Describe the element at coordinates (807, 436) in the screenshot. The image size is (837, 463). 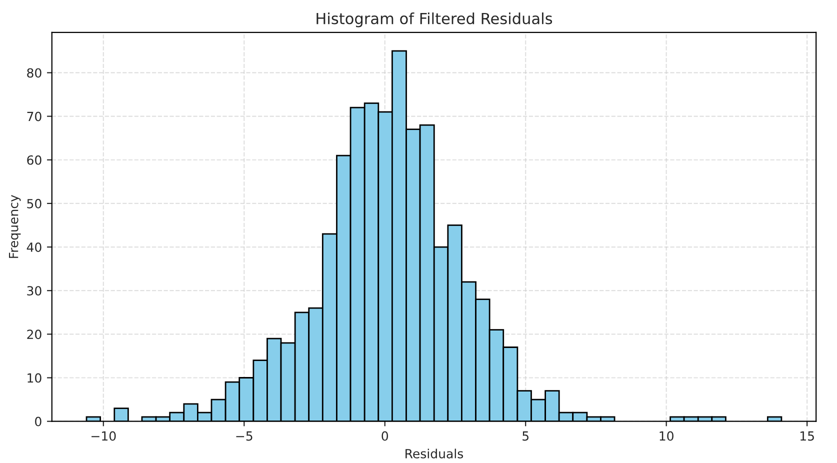
I see `x-tick-label: 15` at that location.